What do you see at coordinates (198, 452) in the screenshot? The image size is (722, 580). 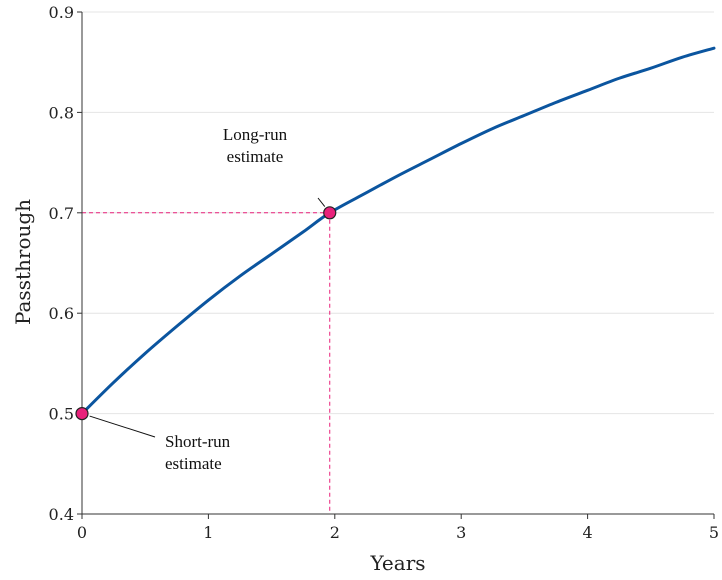 I see `annotation-label: Short-run estimate` at bounding box center [198, 452].